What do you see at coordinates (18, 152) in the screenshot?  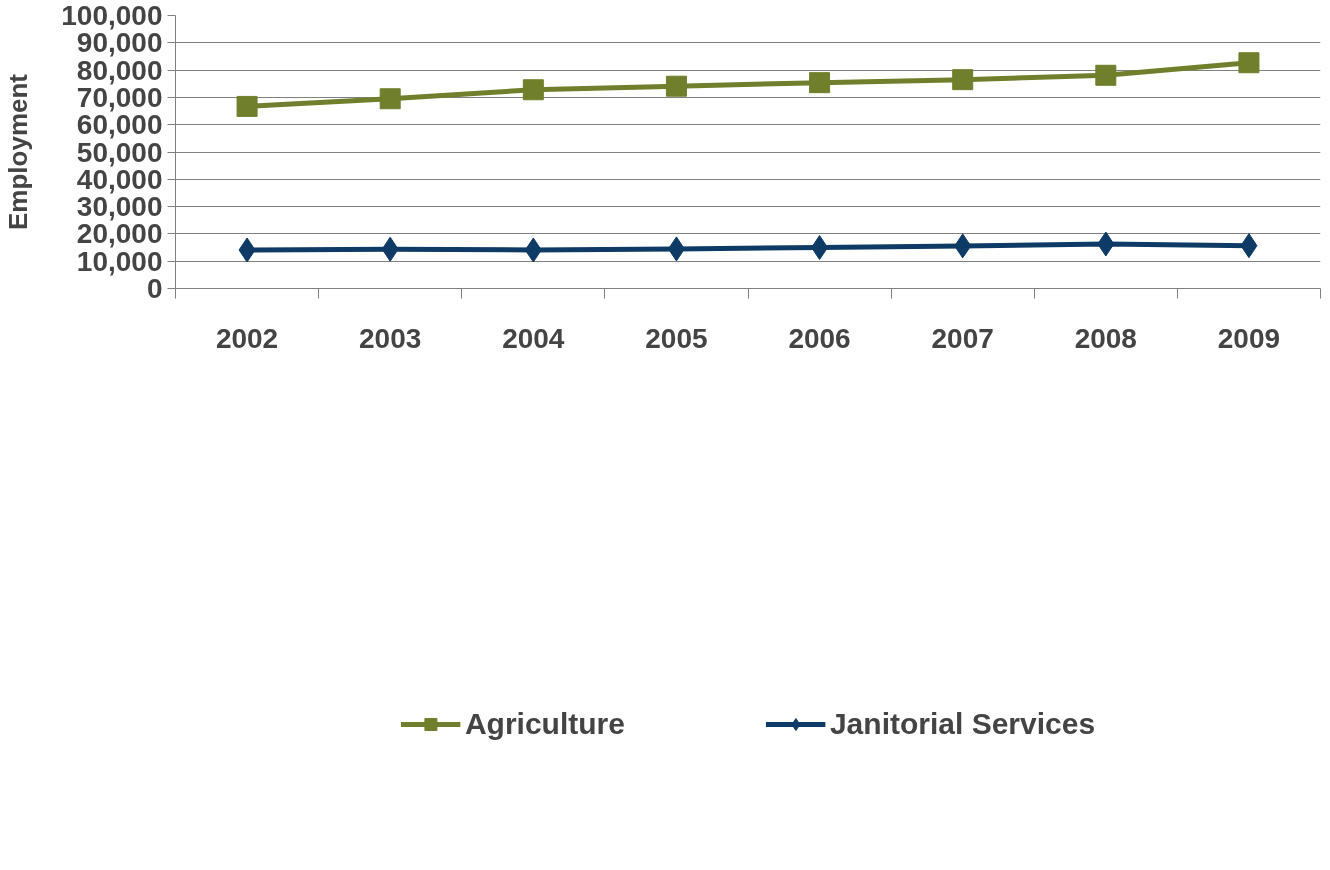 I see `y-axis-title: Employment` at bounding box center [18, 152].